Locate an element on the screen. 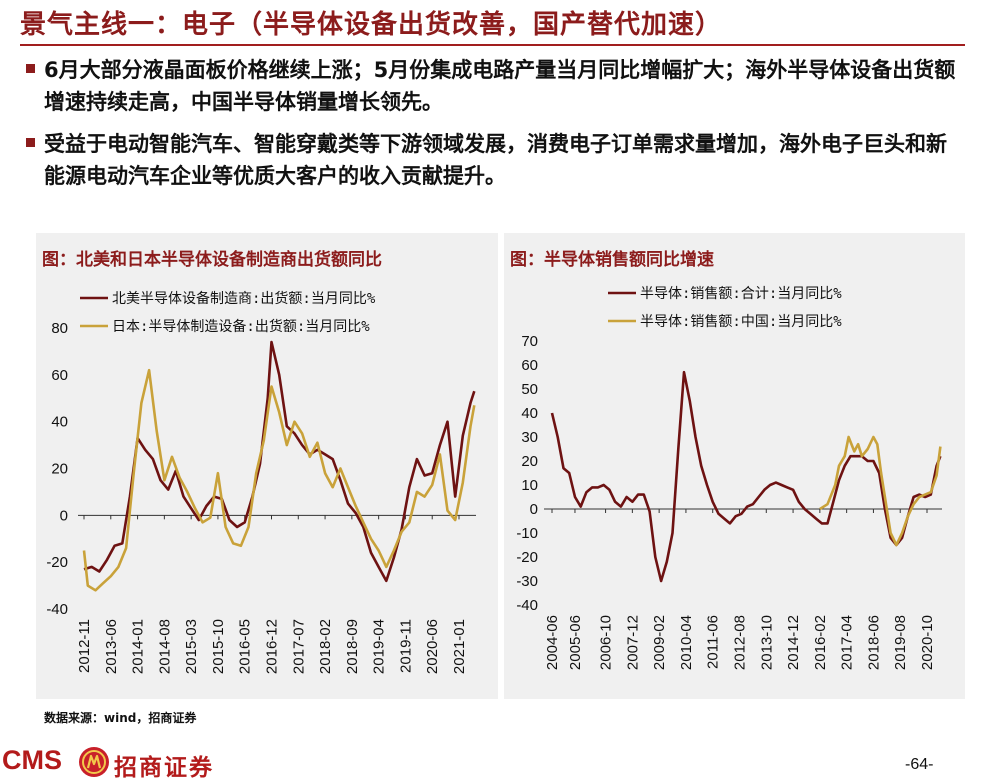 This screenshot has height=782, width=985. sales-legend-label: 半导体:销售额:中国:当月同比% is located at coordinates (741, 322).